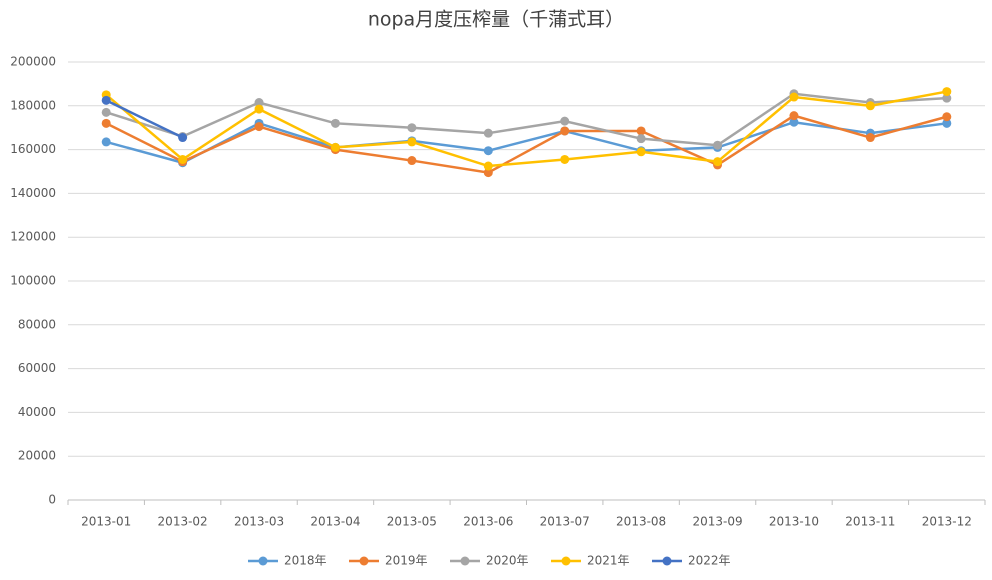  I want to click on legend-label: 2020年, so click(507, 561).